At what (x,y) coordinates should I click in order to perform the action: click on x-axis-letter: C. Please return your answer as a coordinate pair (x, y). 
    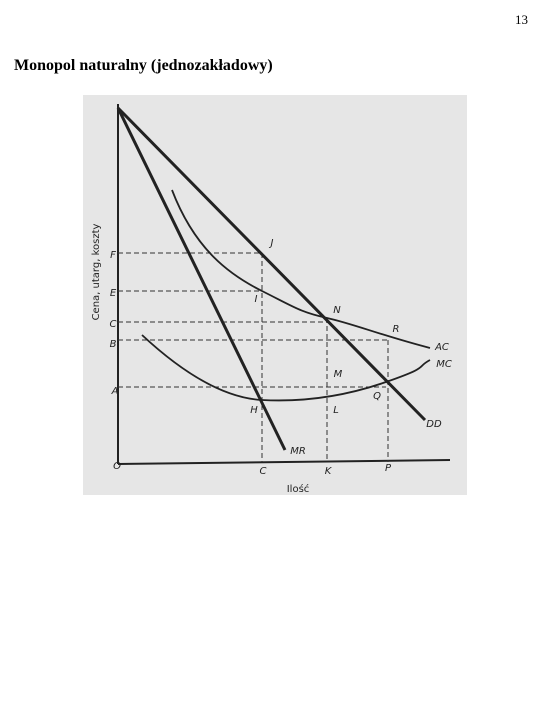
    Looking at the image, I should click on (263, 471).